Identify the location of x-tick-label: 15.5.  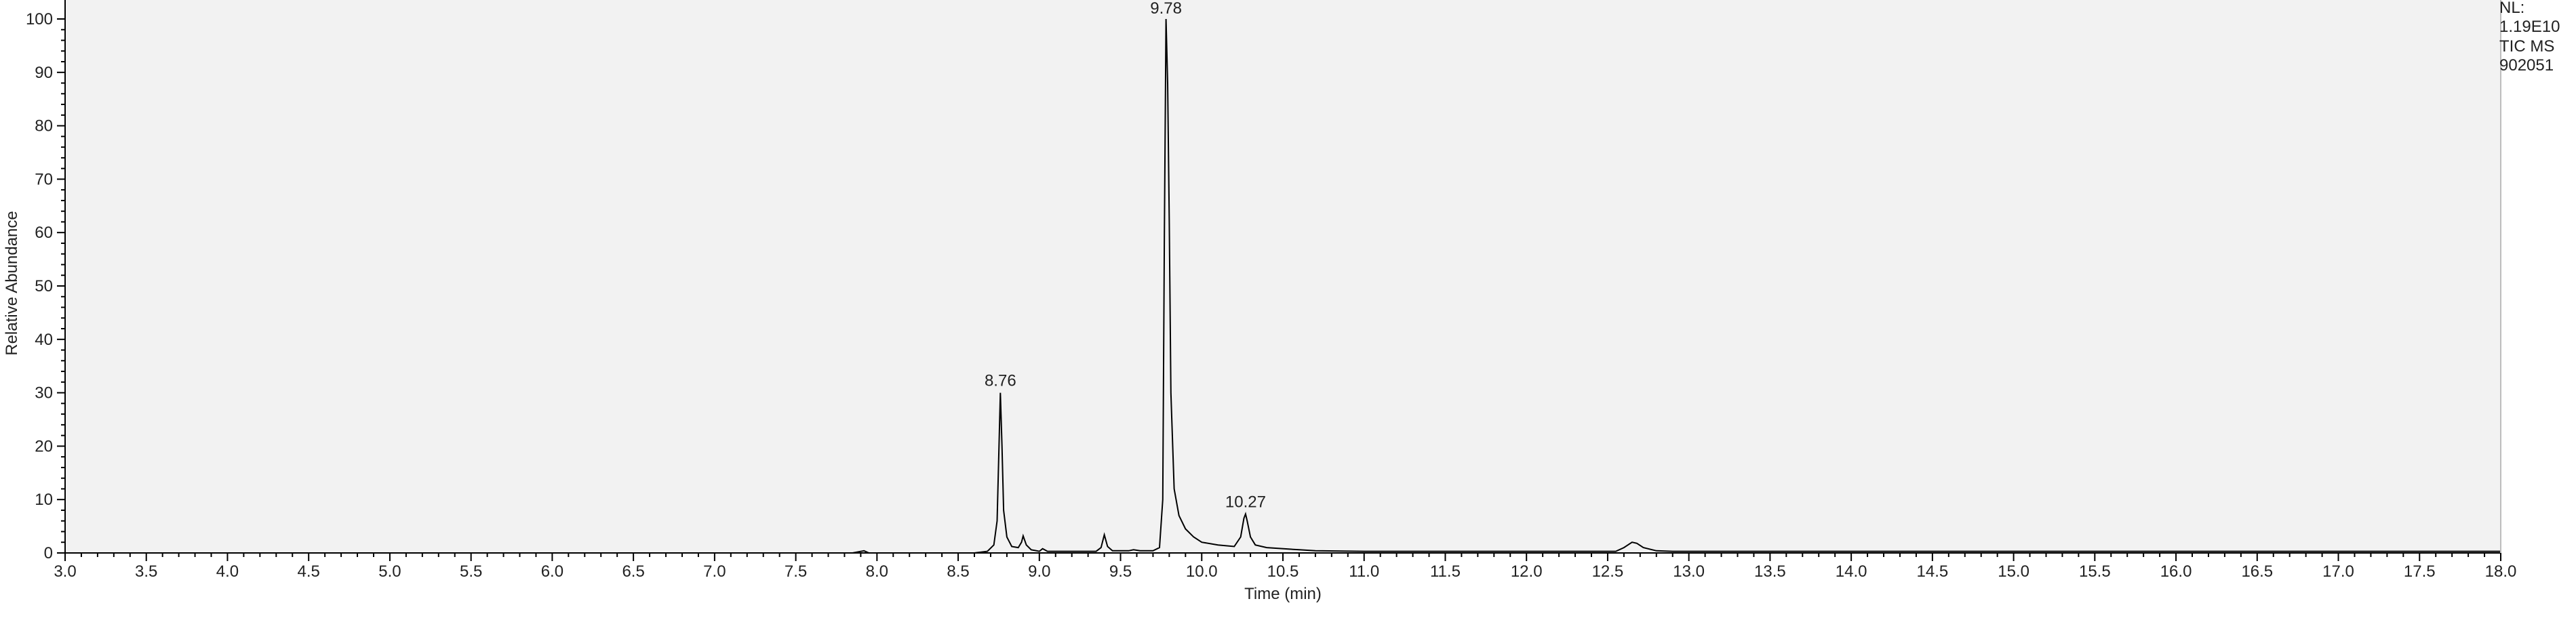
(2095, 572).